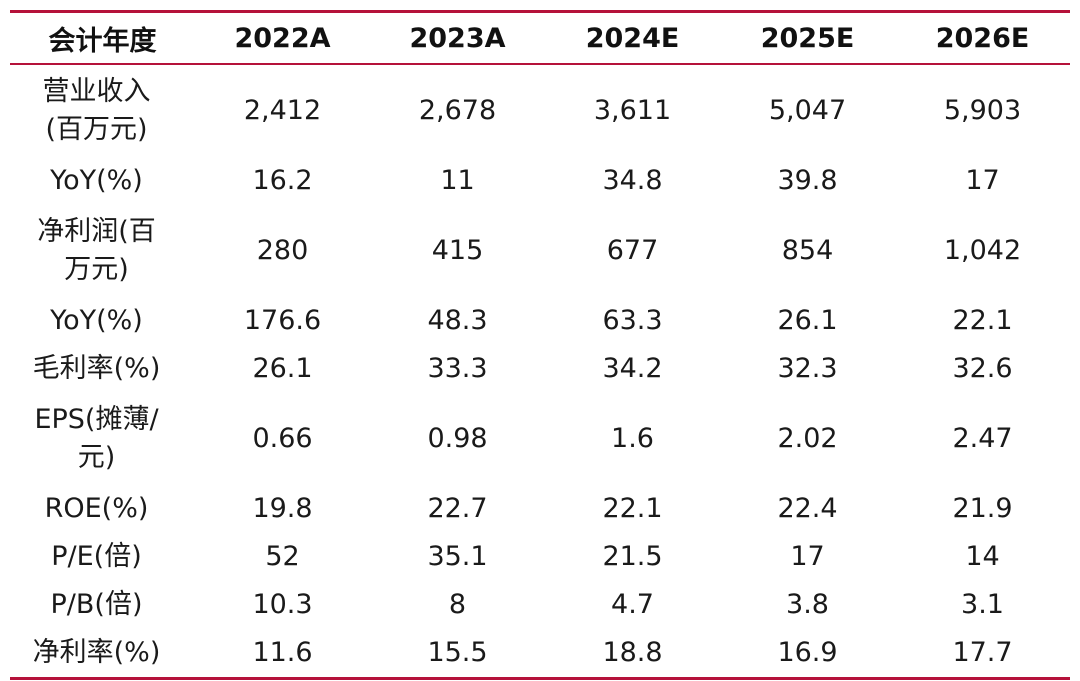  Describe the element at coordinates (540, 111) in the screenshot. I see `table-row: 营业收入 (百万元) 2,412 2,678 3,611 5,047 5,903` at that location.